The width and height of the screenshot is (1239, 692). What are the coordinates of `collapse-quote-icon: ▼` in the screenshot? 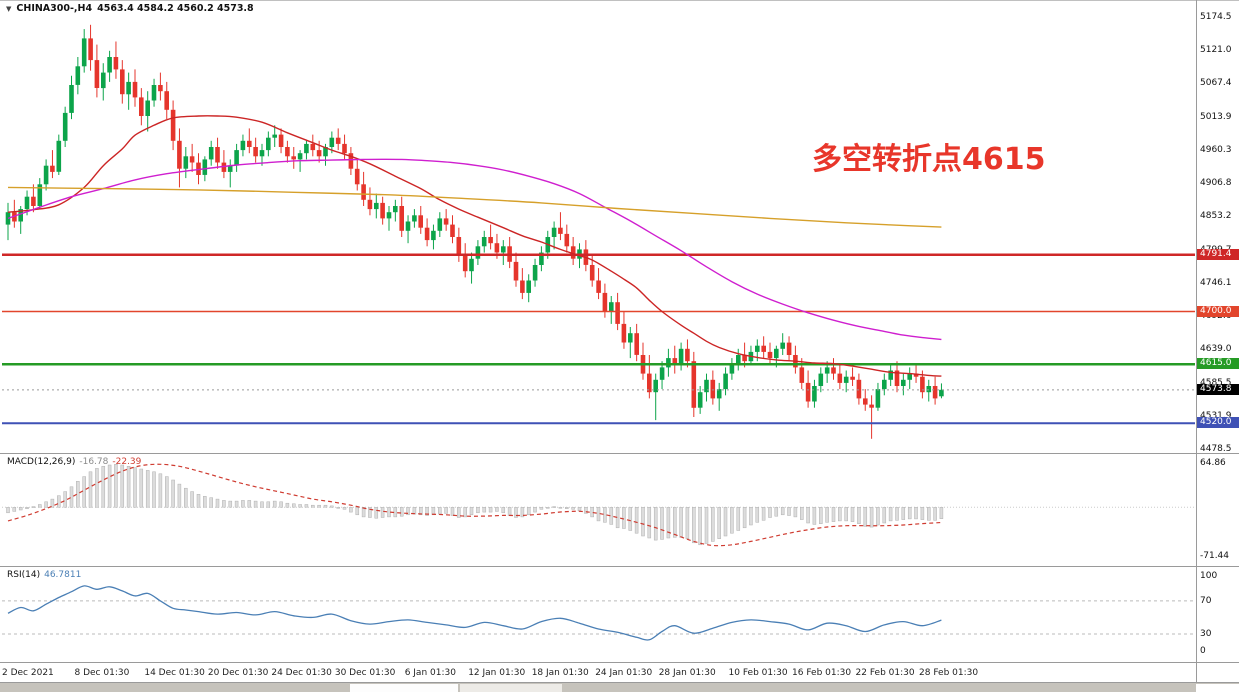 It's located at (9, 9).